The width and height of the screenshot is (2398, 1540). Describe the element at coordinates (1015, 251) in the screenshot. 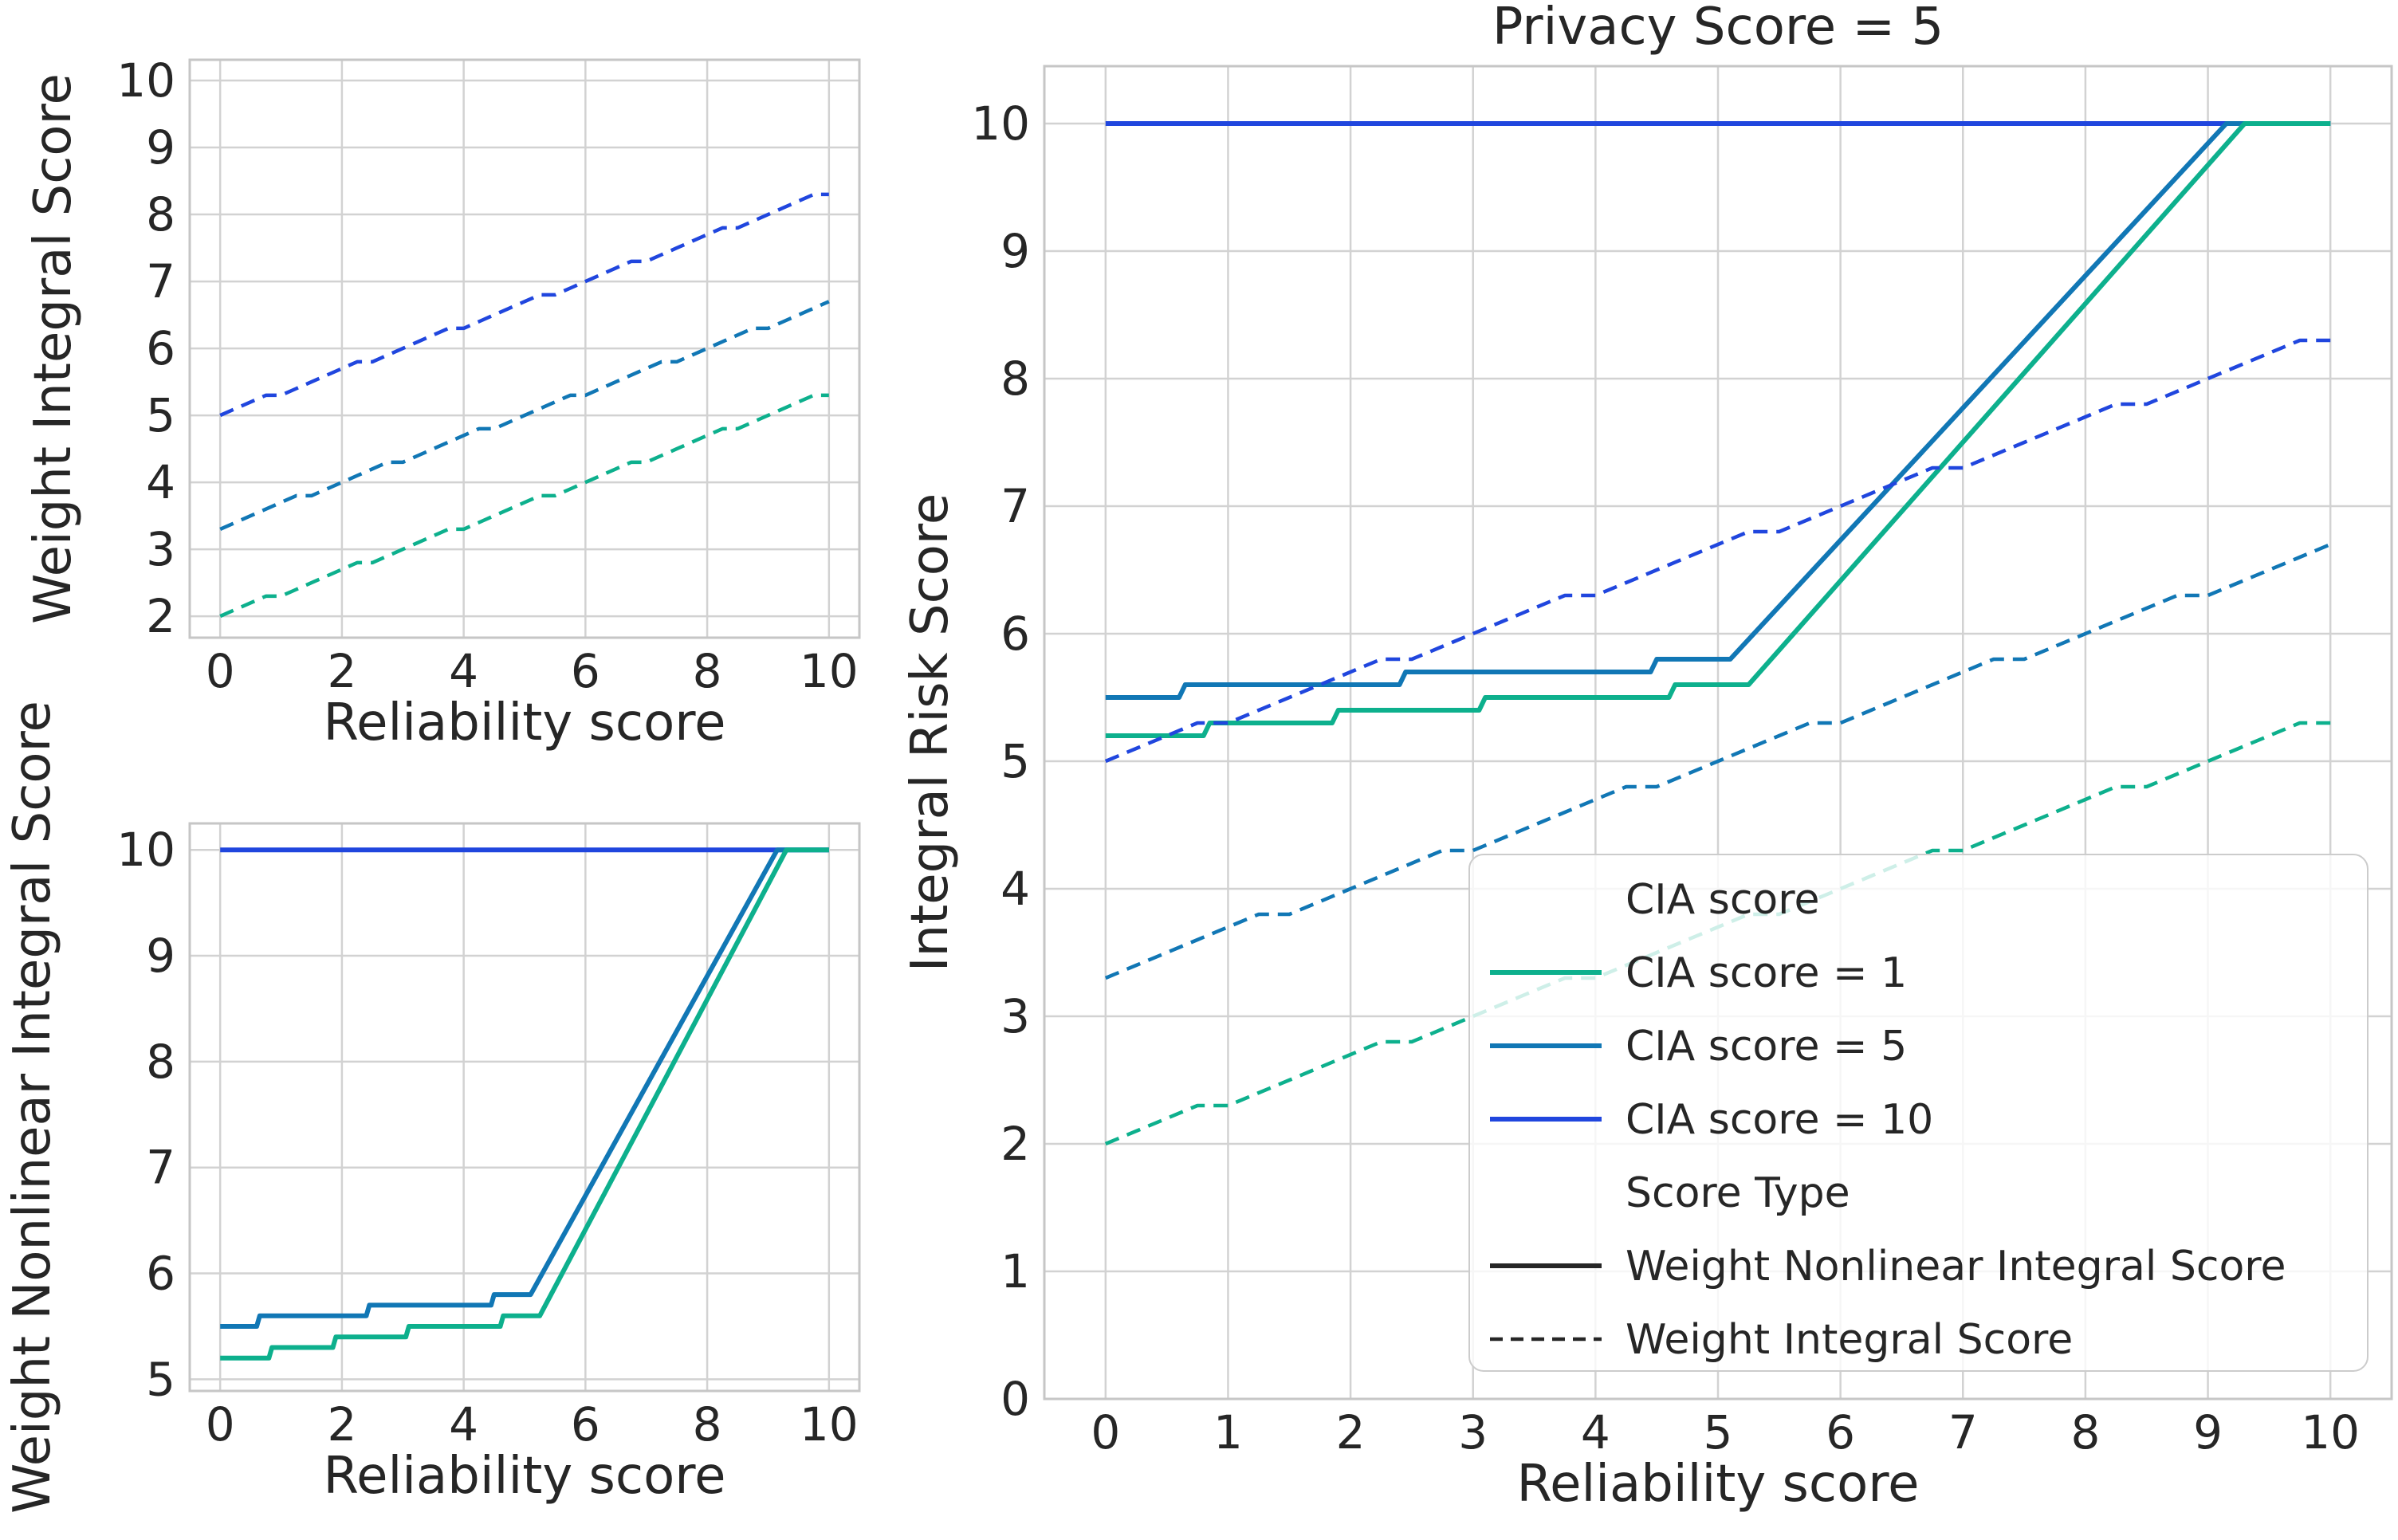

I see `ytick-label-right: 9` at that location.